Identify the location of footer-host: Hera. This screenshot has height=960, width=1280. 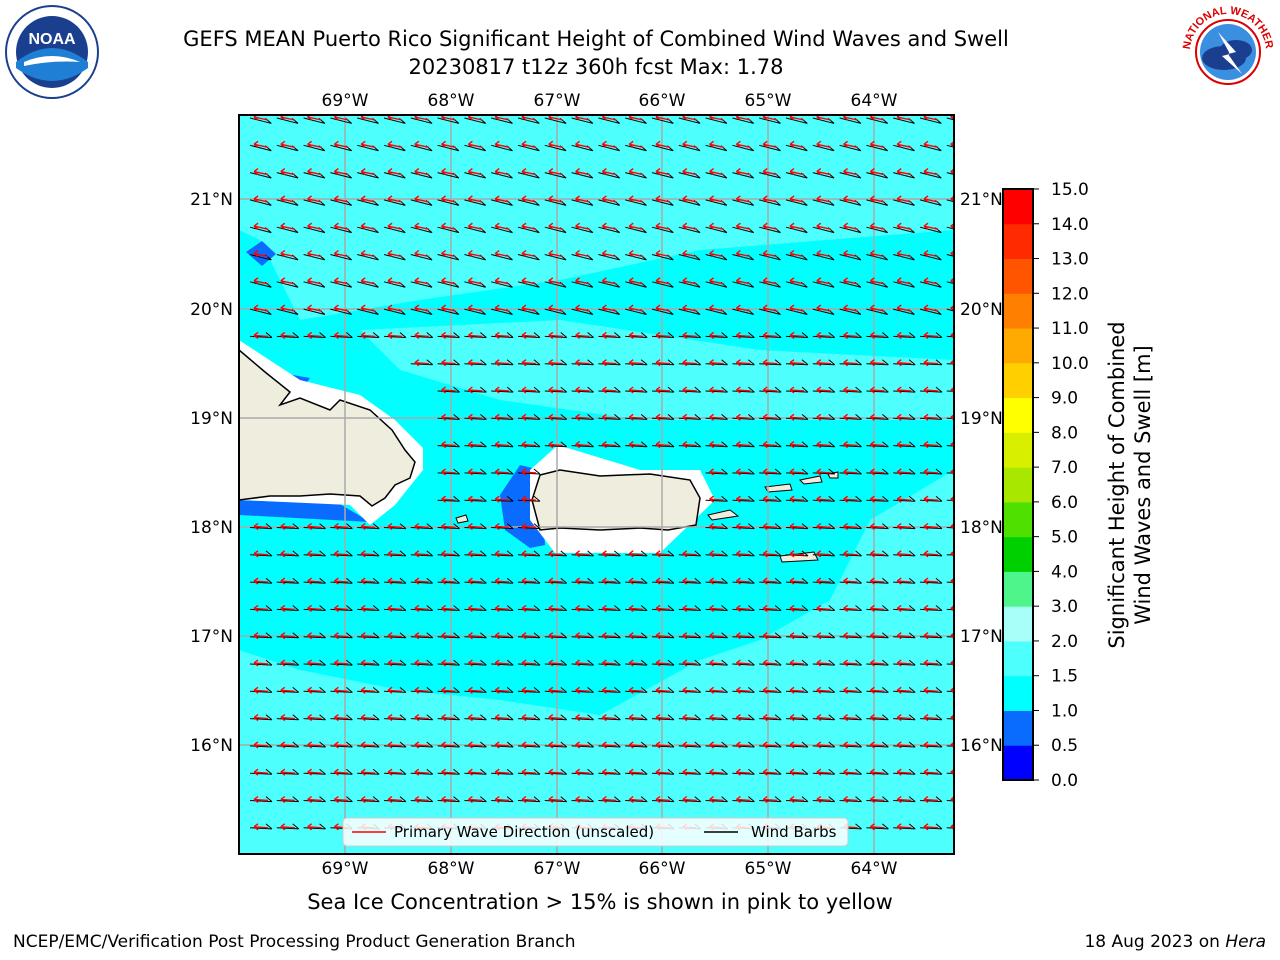
(1245, 942).